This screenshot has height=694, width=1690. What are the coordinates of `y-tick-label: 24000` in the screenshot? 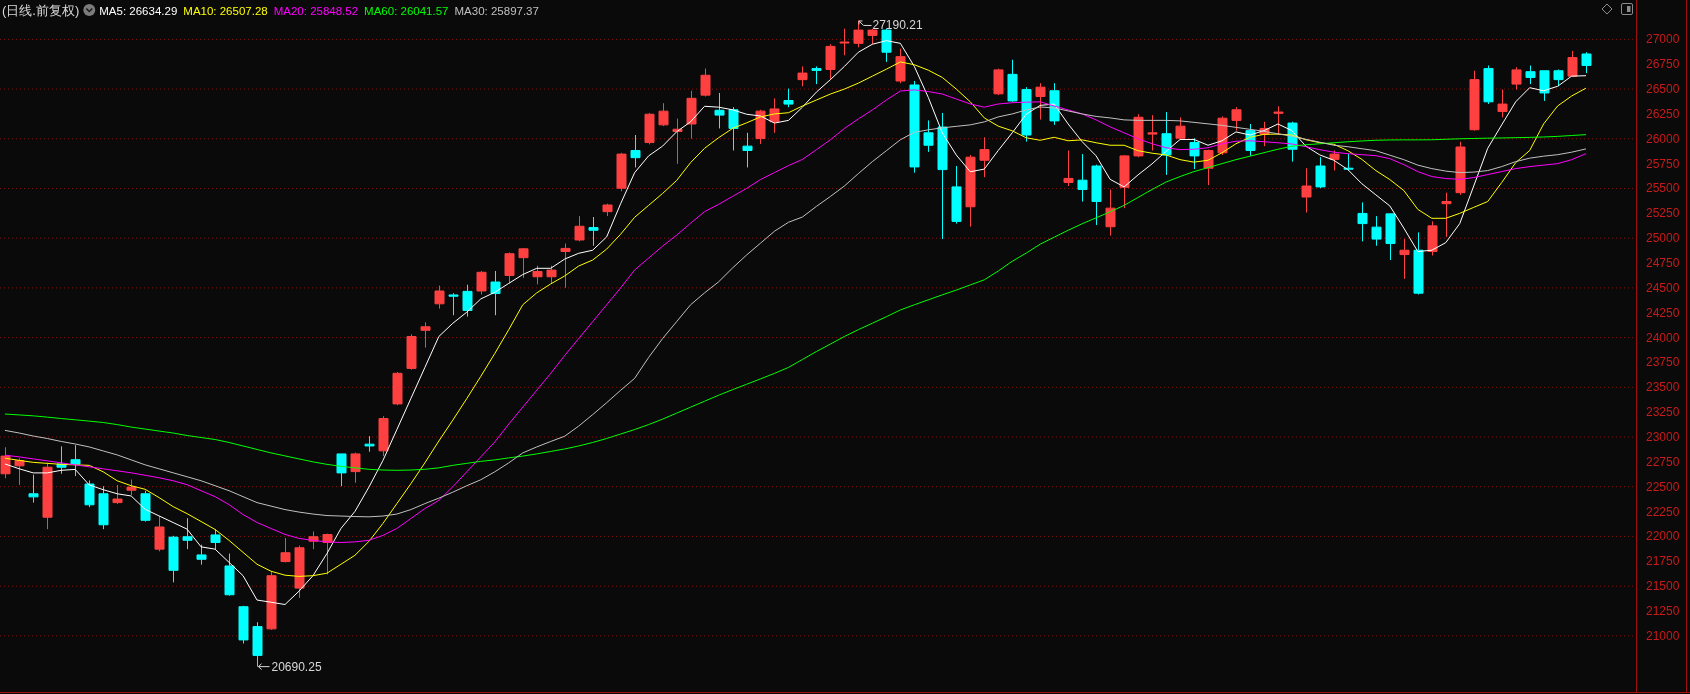 It's located at (1663, 337).